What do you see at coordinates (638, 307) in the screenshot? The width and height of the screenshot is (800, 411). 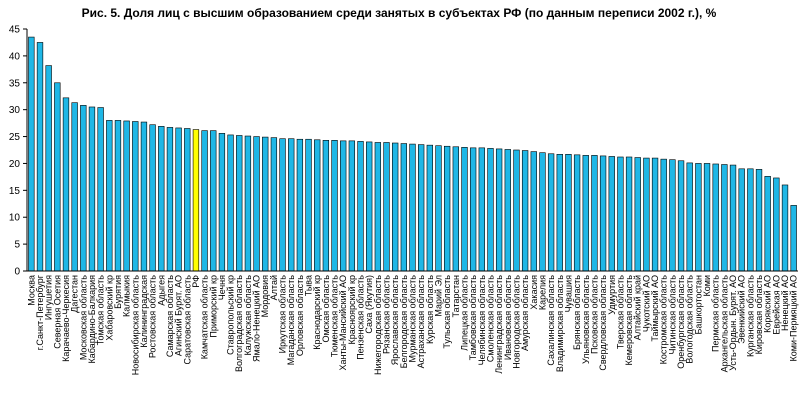 I see `x-category-label: Алтайский край` at bounding box center [638, 307].